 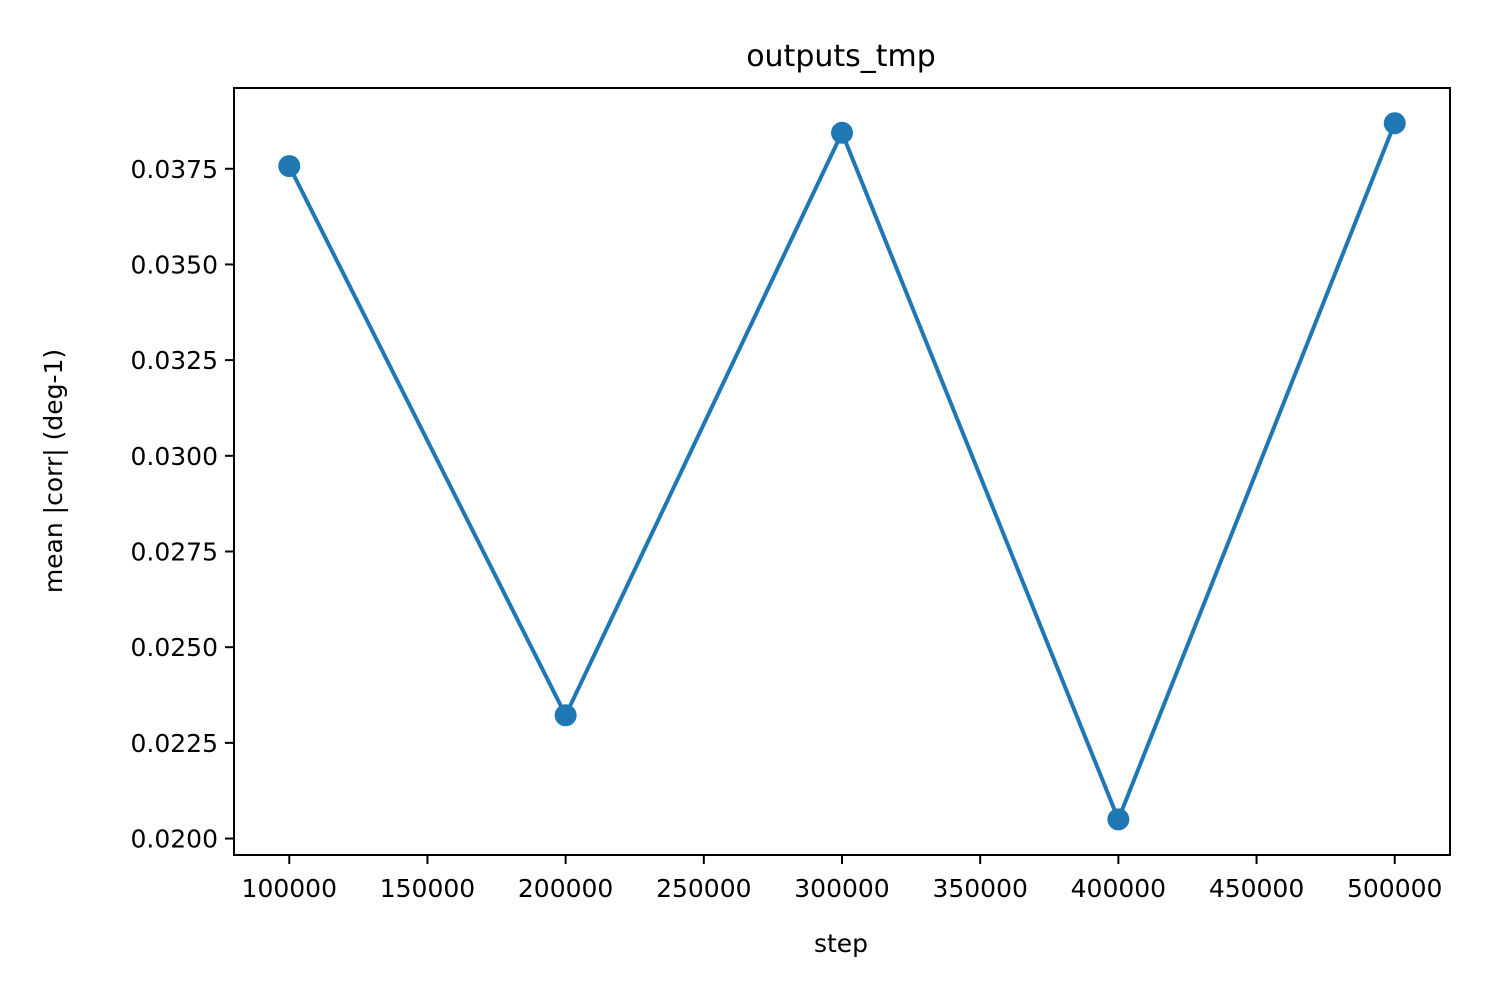 What do you see at coordinates (979, 888) in the screenshot?
I see `x-tick-label: 350000` at bounding box center [979, 888].